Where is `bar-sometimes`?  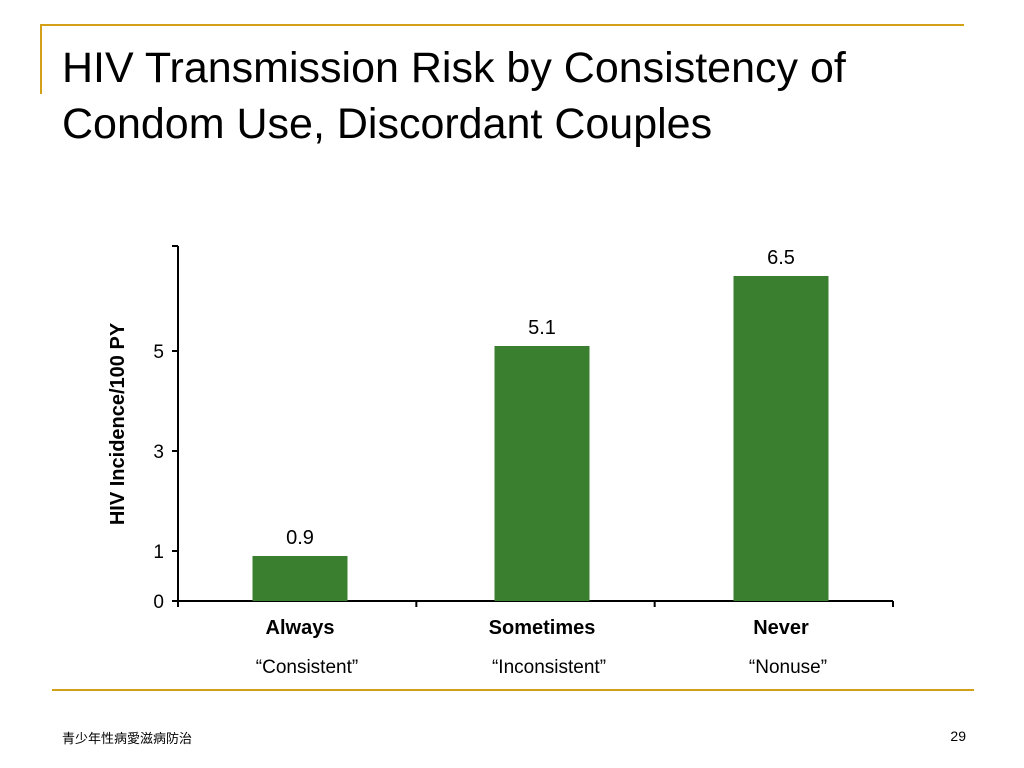
bar-sometimes is located at coordinates (542, 473).